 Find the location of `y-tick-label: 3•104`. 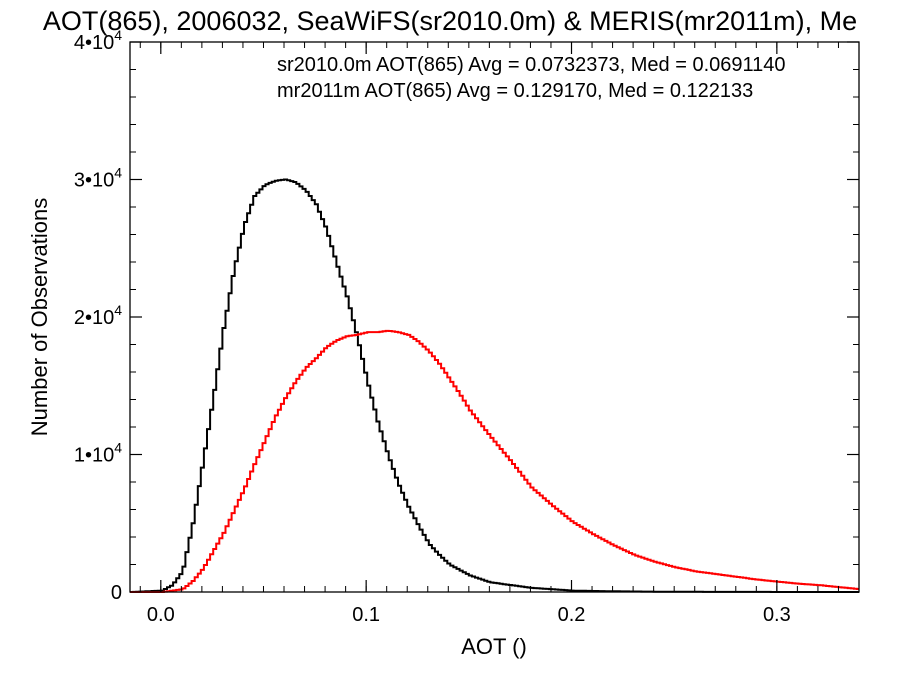

y-tick-label: 3•104 is located at coordinates (98, 178).